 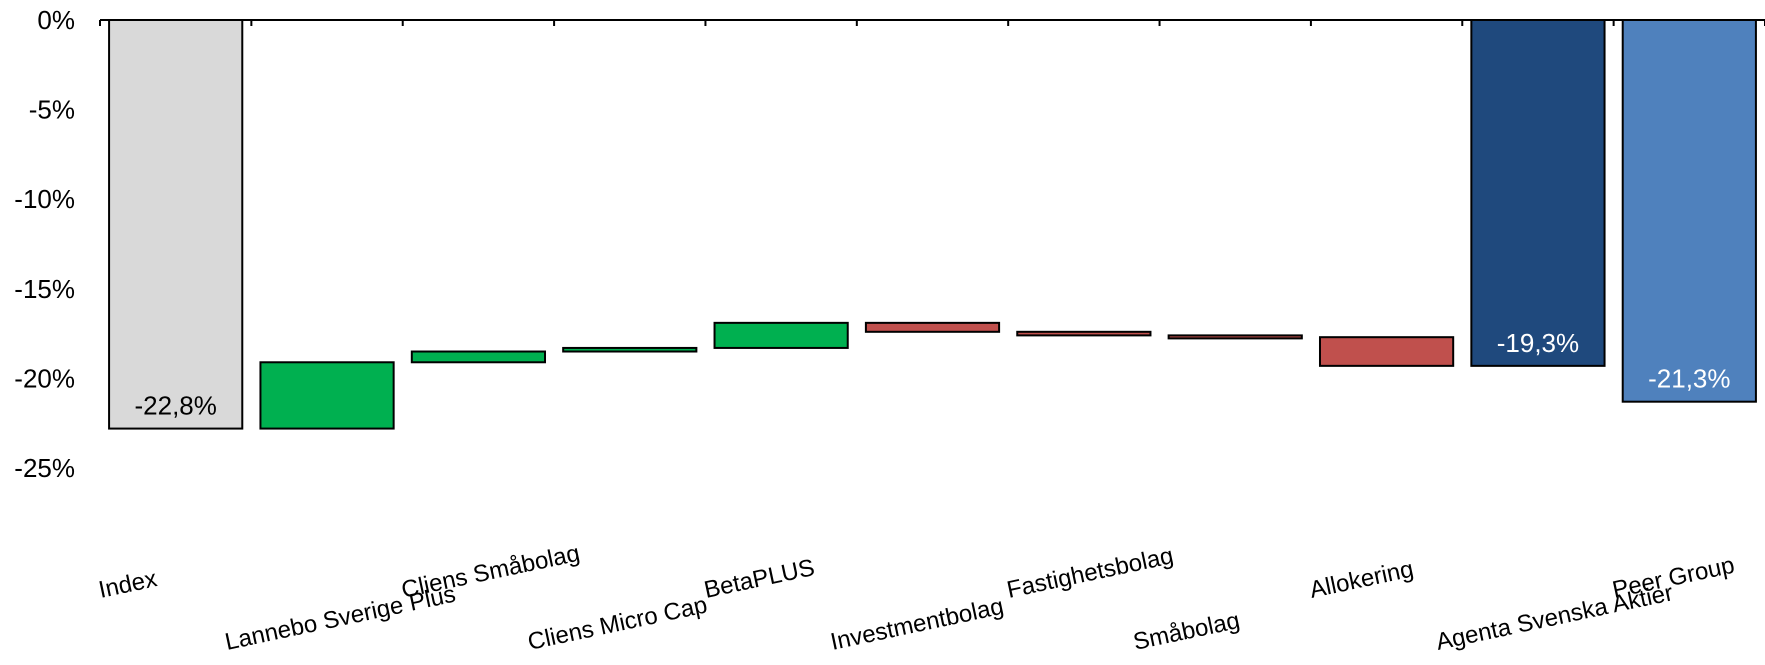 I want to click on y-tick-label: -25%, so click(x=44, y=468).